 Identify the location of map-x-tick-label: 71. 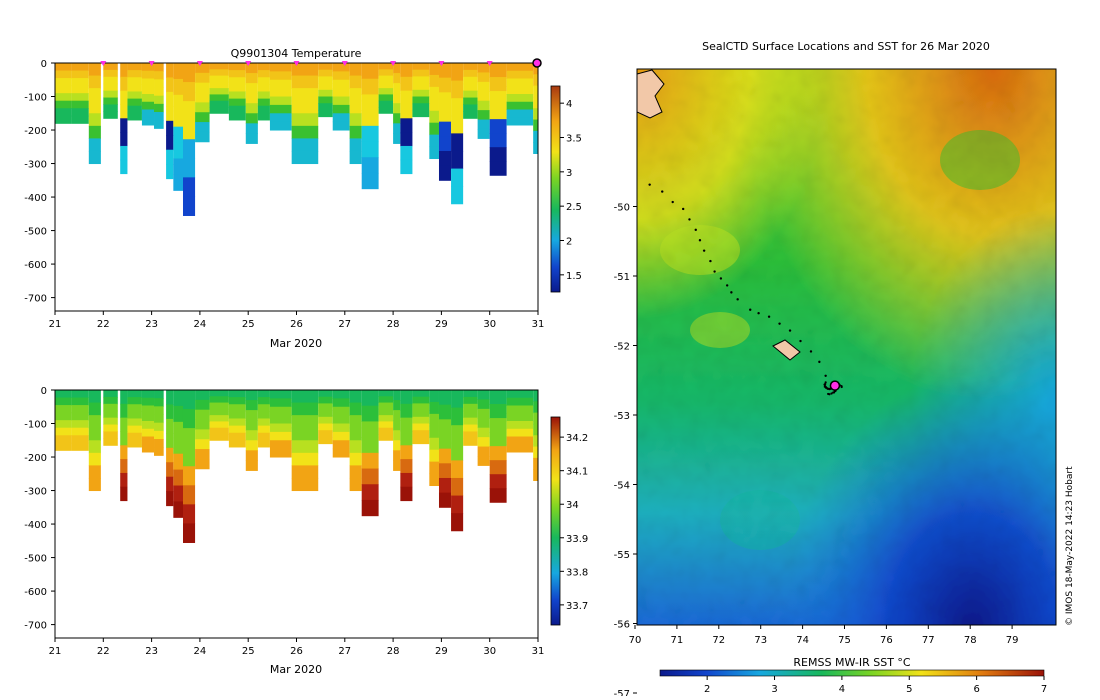
(677, 640).